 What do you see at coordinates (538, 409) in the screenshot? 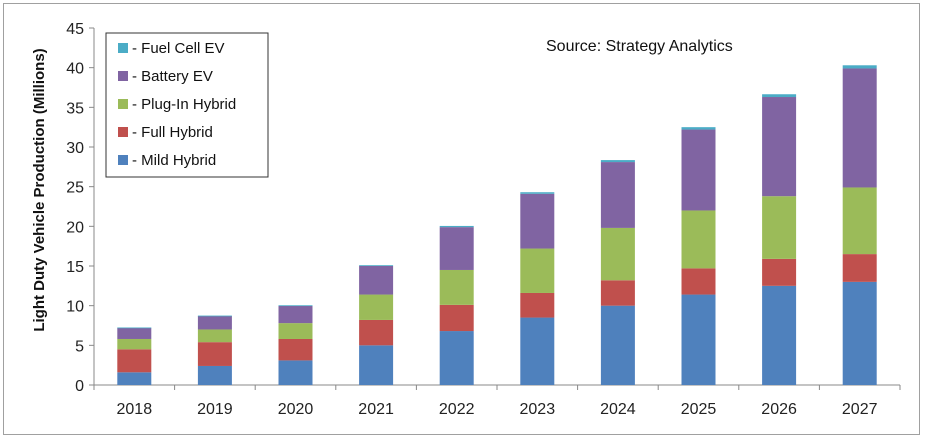
I see `x-tick-label: 2023` at bounding box center [538, 409].